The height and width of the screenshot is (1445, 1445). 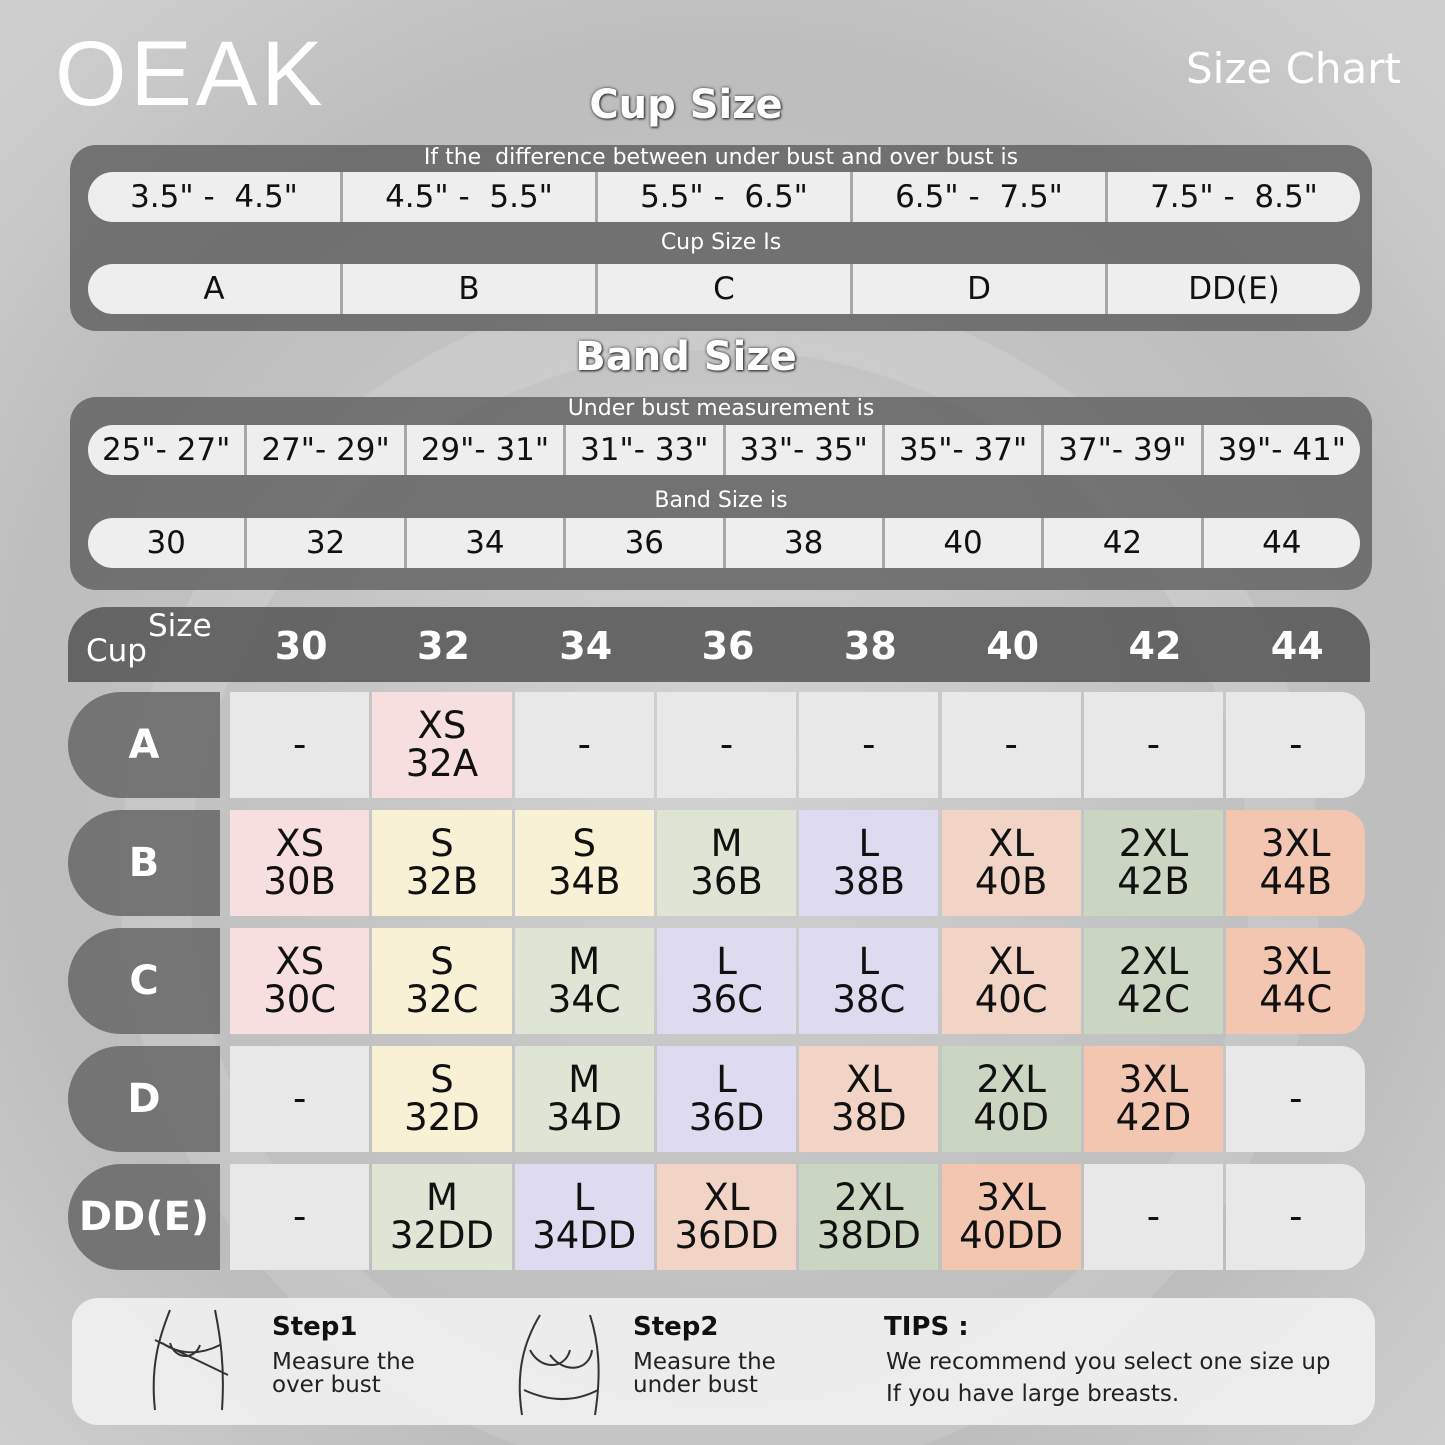 I want to click on cup-range: 7.5" - 8.5", so click(x=1234, y=197).